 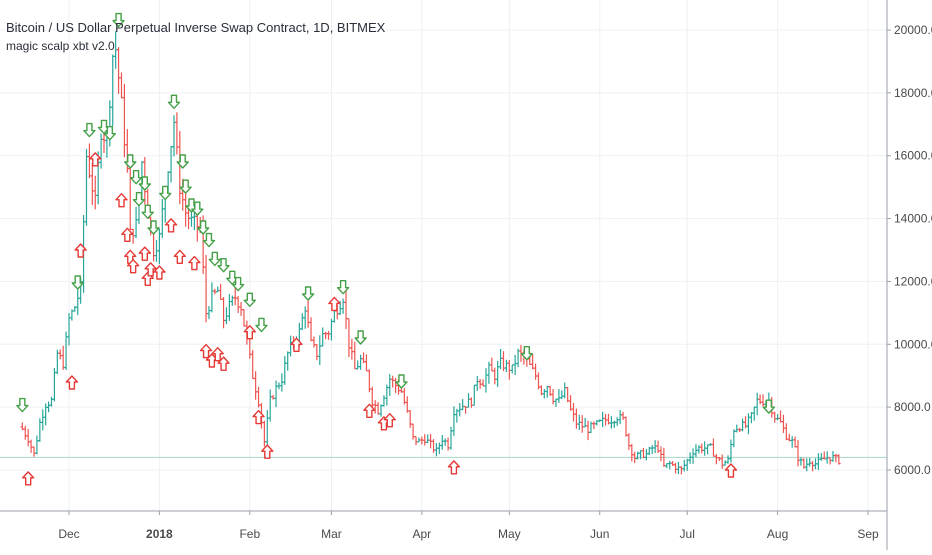 I want to click on x-tick-label: Jun, so click(x=599, y=534).